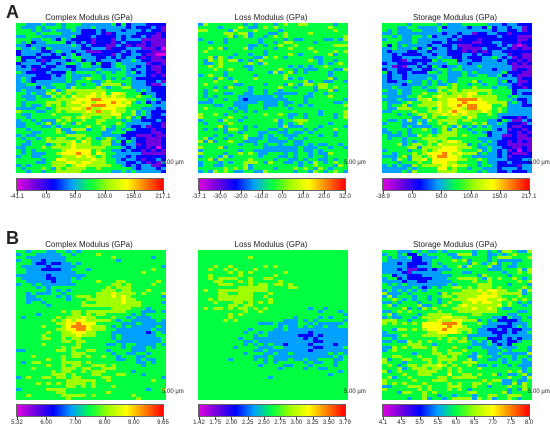 This screenshot has height=433, width=550. I want to click on colorbar-tick-label: 2.50, so click(264, 423).